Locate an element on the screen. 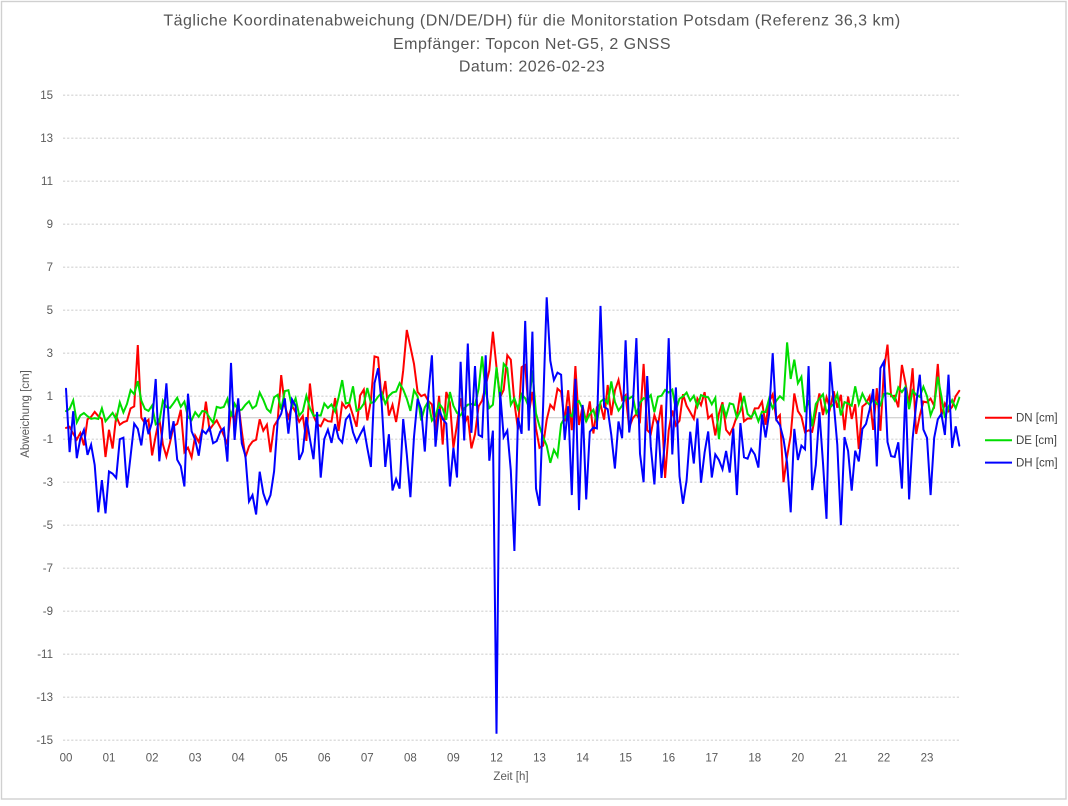 The width and height of the screenshot is (1068, 806). svg-text: Datum: 2026-02-23 is located at coordinates (532, 67).